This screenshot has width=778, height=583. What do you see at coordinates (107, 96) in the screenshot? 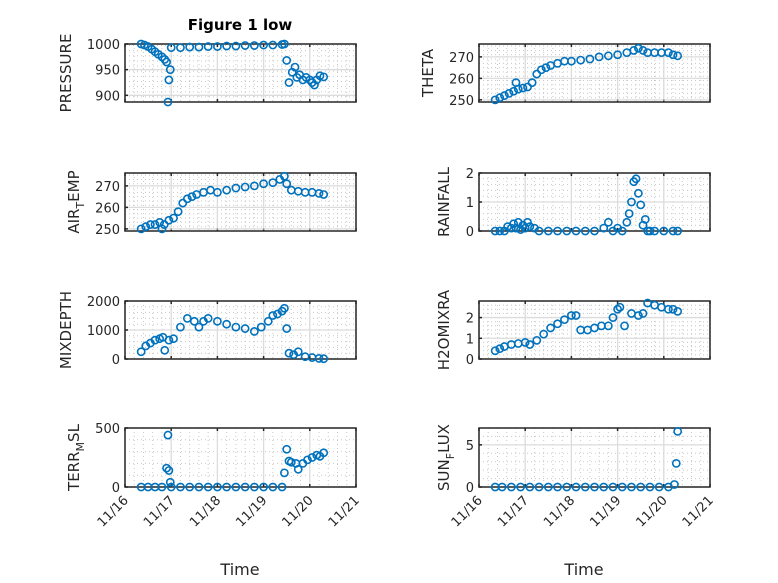
I see `y-tick-label: 900` at bounding box center [107, 96].